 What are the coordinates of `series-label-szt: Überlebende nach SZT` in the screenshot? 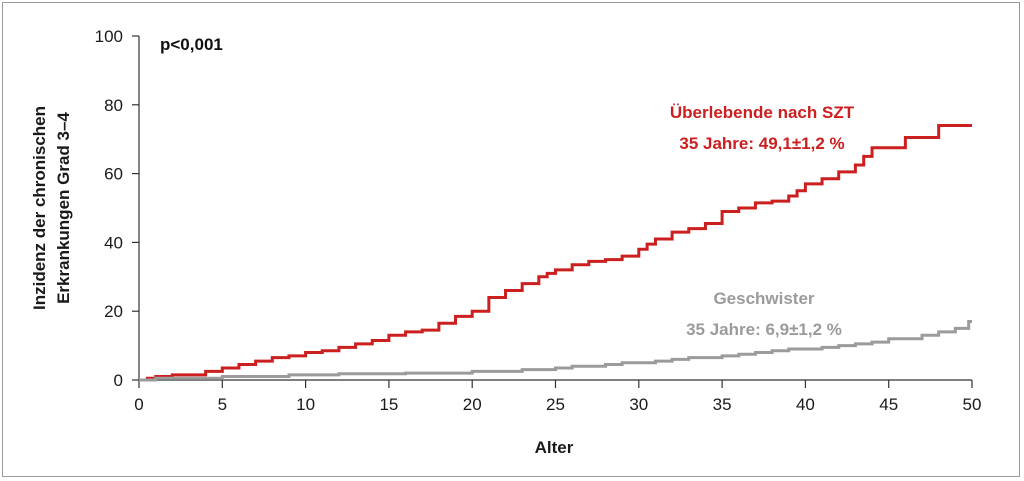 It's located at (762, 112).